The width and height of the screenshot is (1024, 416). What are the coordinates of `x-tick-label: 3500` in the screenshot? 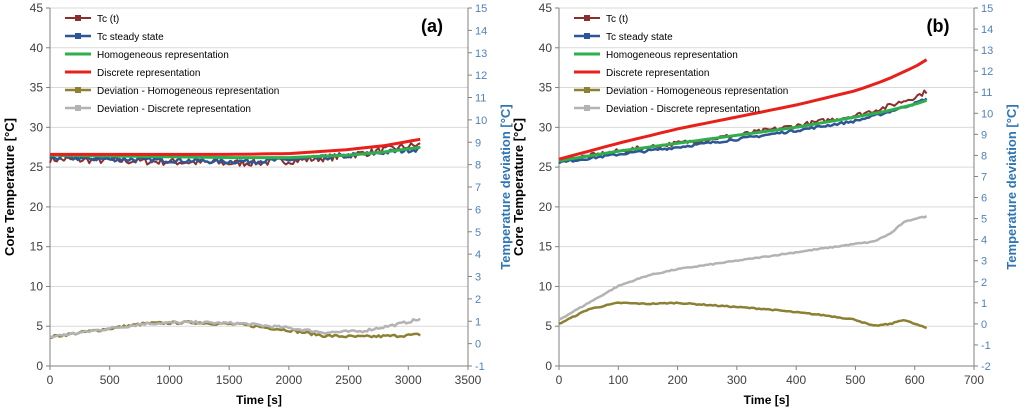 It's located at (468, 380).